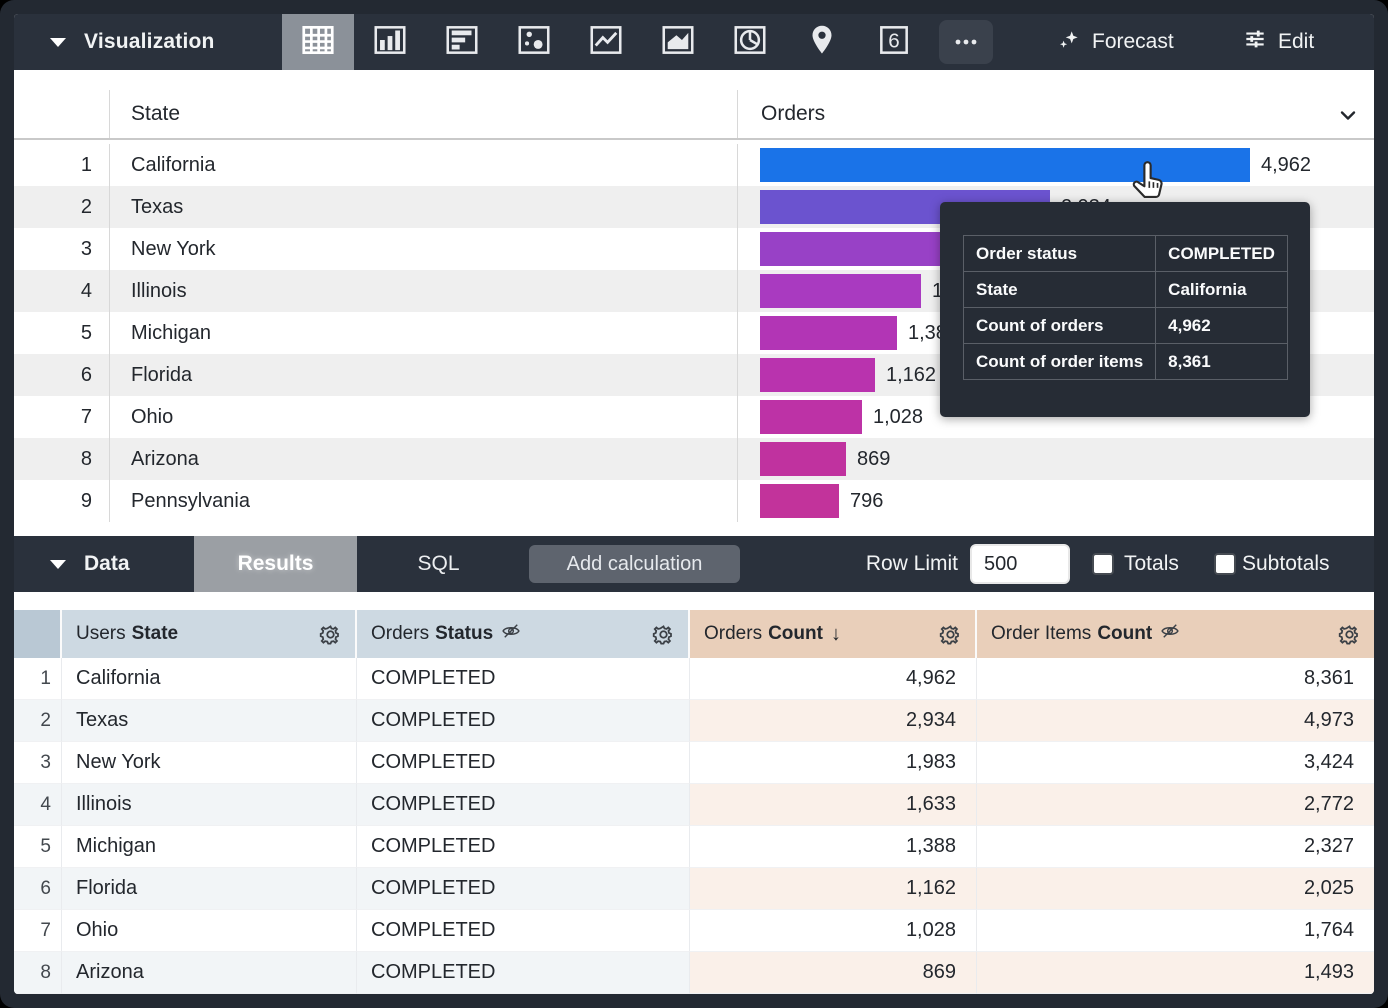 The height and width of the screenshot is (1008, 1388). I want to click on viz-row-arizona: 8 Arizona 869, so click(694, 459).